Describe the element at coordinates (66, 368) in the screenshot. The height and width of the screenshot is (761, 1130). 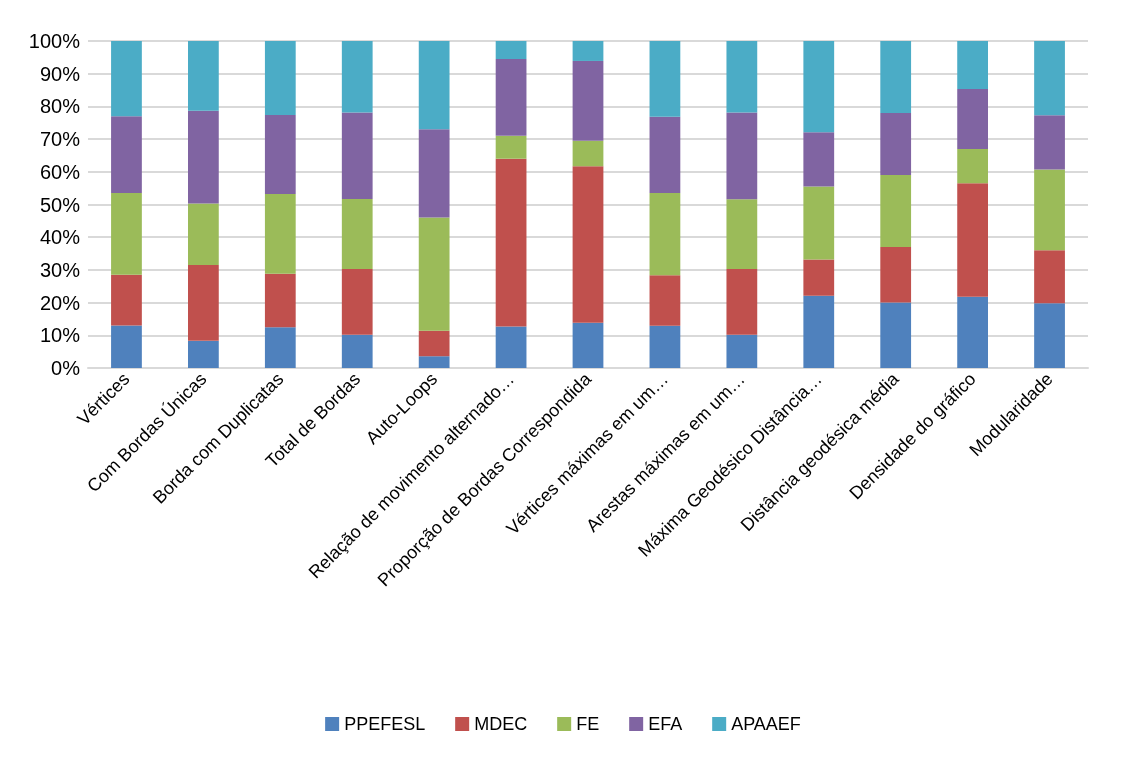
I see `y-tick-label: 0%` at that location.